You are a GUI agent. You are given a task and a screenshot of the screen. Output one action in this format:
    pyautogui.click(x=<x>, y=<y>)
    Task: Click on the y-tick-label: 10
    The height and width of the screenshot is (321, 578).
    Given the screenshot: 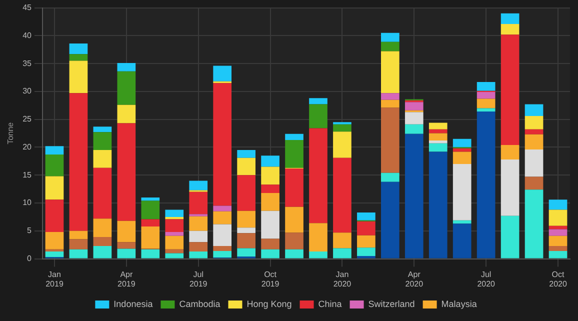 What is the action you would take?
    pyautogui.click(x=27, y=203)
    